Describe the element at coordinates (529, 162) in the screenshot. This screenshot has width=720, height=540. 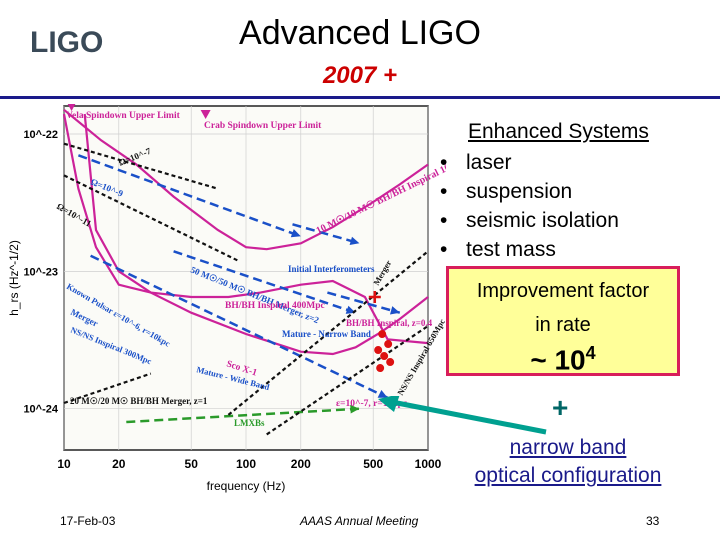
I see `system-item-laser: laser` at that location.